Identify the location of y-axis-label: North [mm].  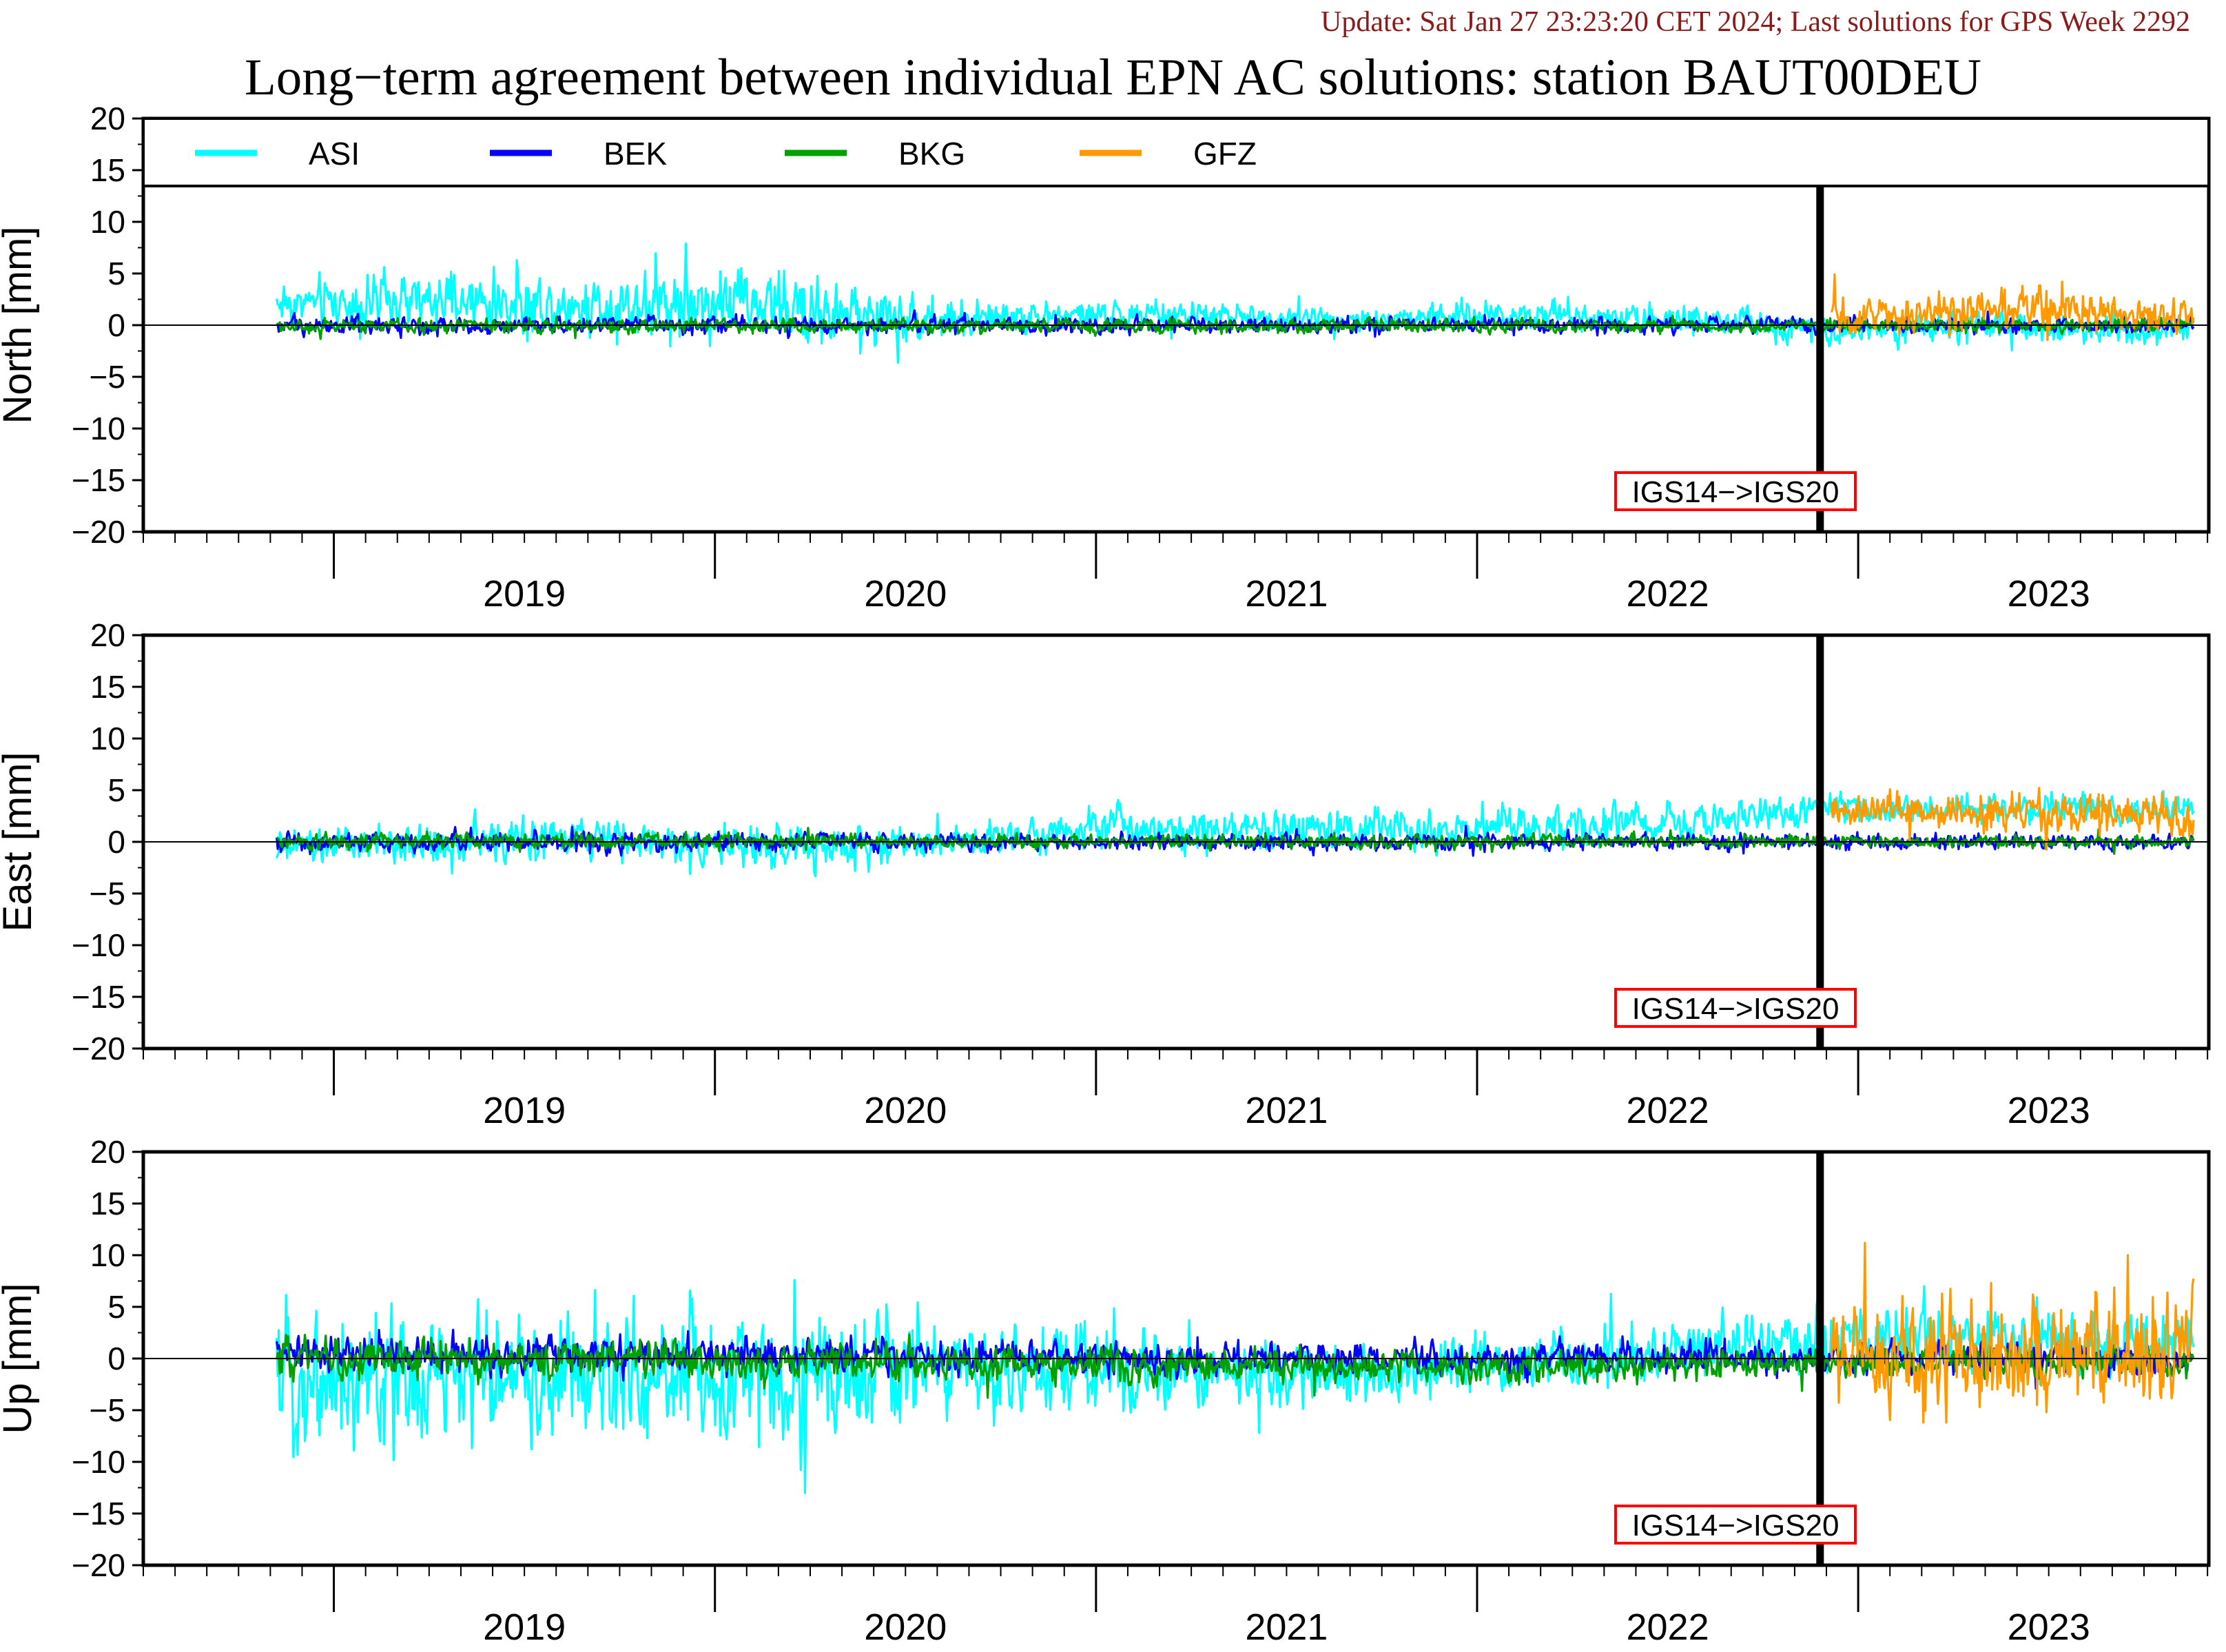
(20, 325).